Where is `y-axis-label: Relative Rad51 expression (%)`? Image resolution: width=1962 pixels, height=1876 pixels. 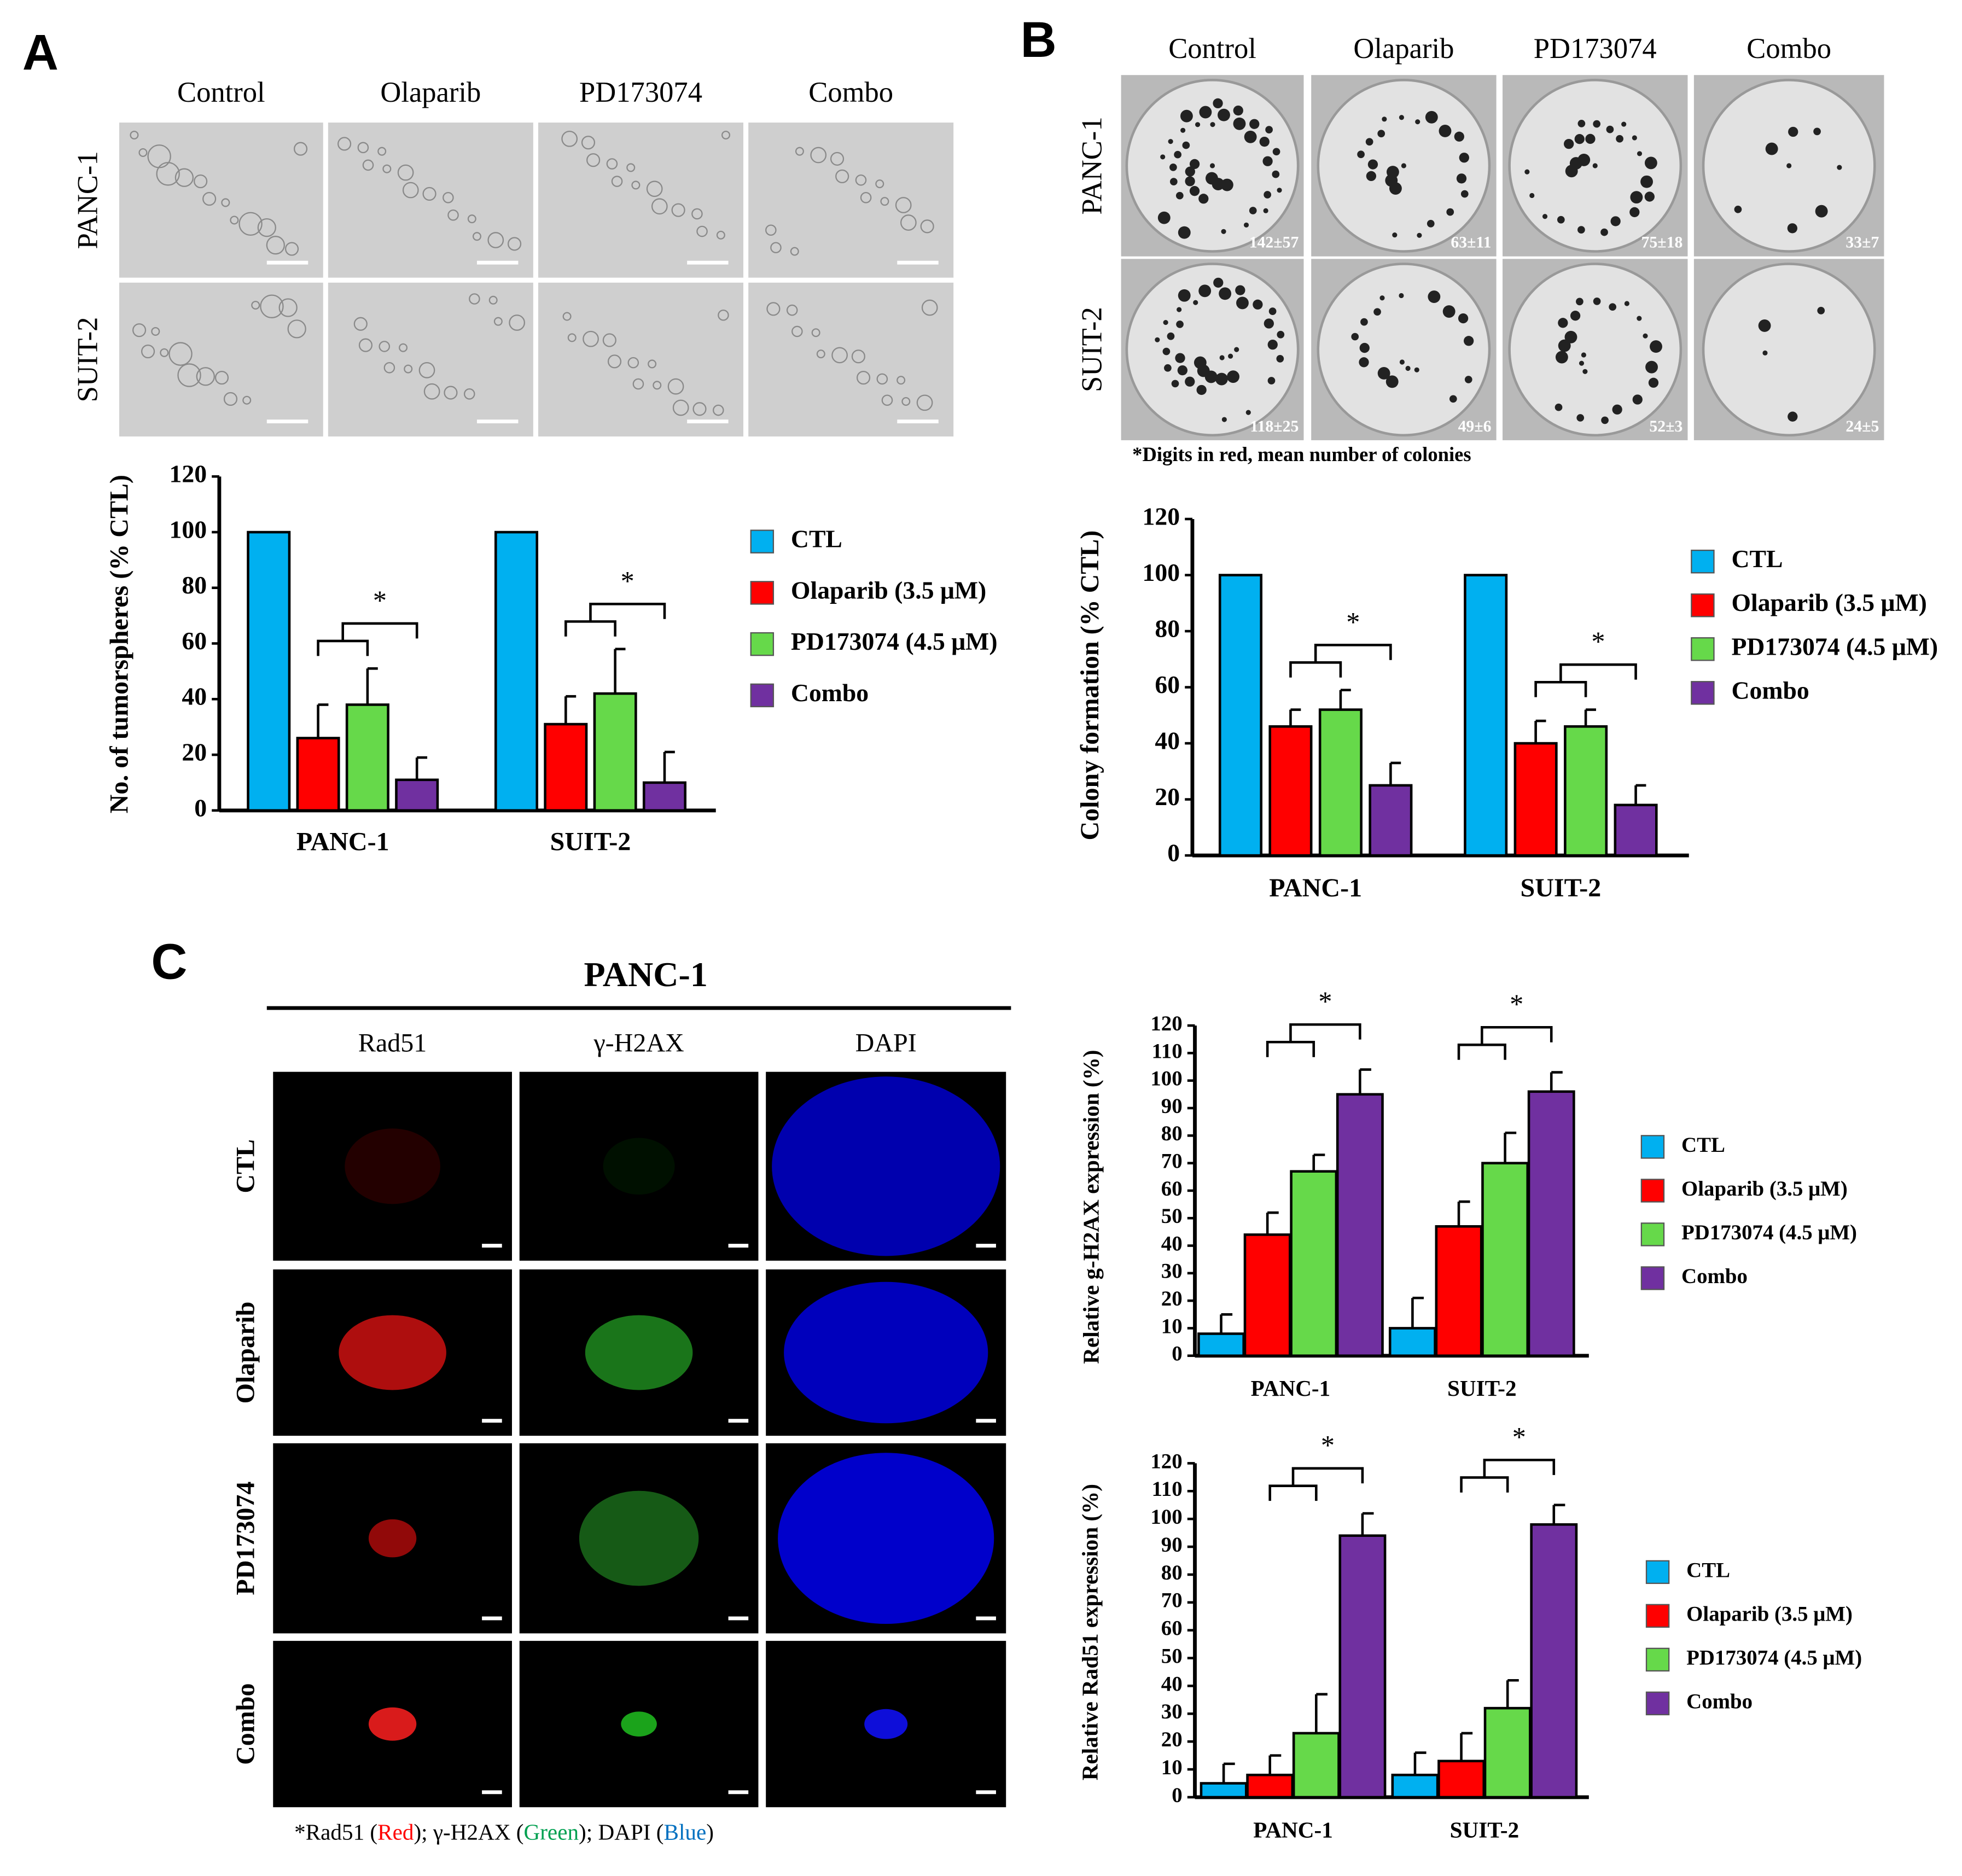
y-axis-label: Relative Rad51 expression (%) is located at coordinates (1090, 1632).